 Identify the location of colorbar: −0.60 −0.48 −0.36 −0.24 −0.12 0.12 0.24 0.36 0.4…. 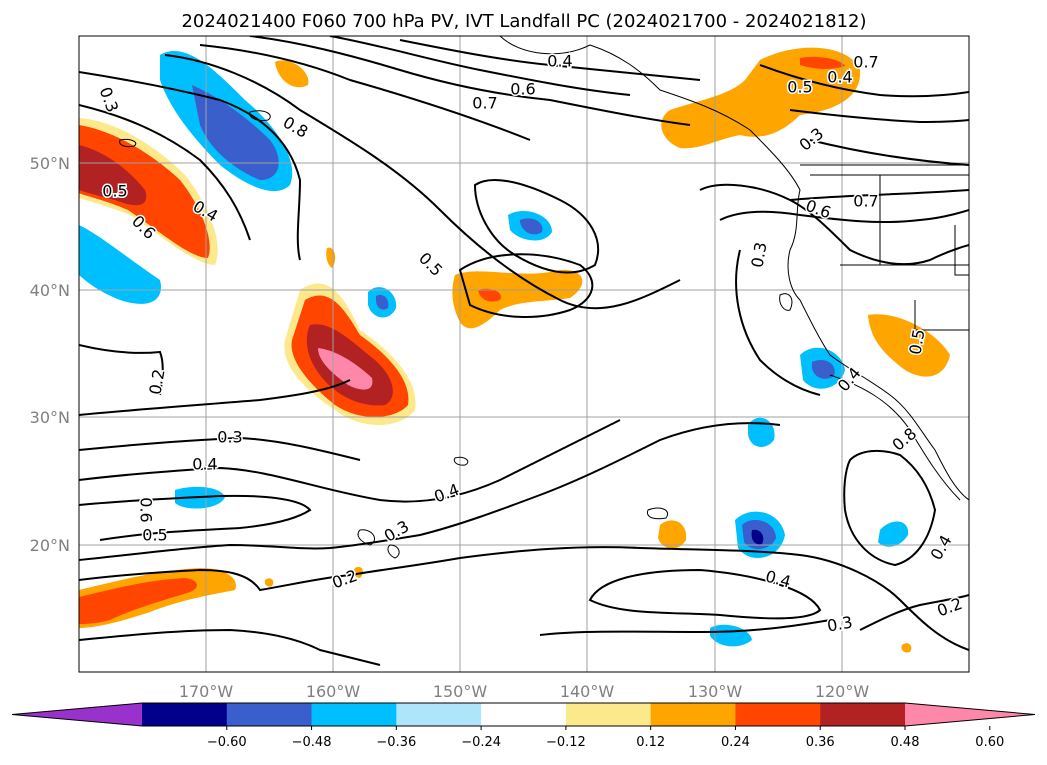
(523, 726).